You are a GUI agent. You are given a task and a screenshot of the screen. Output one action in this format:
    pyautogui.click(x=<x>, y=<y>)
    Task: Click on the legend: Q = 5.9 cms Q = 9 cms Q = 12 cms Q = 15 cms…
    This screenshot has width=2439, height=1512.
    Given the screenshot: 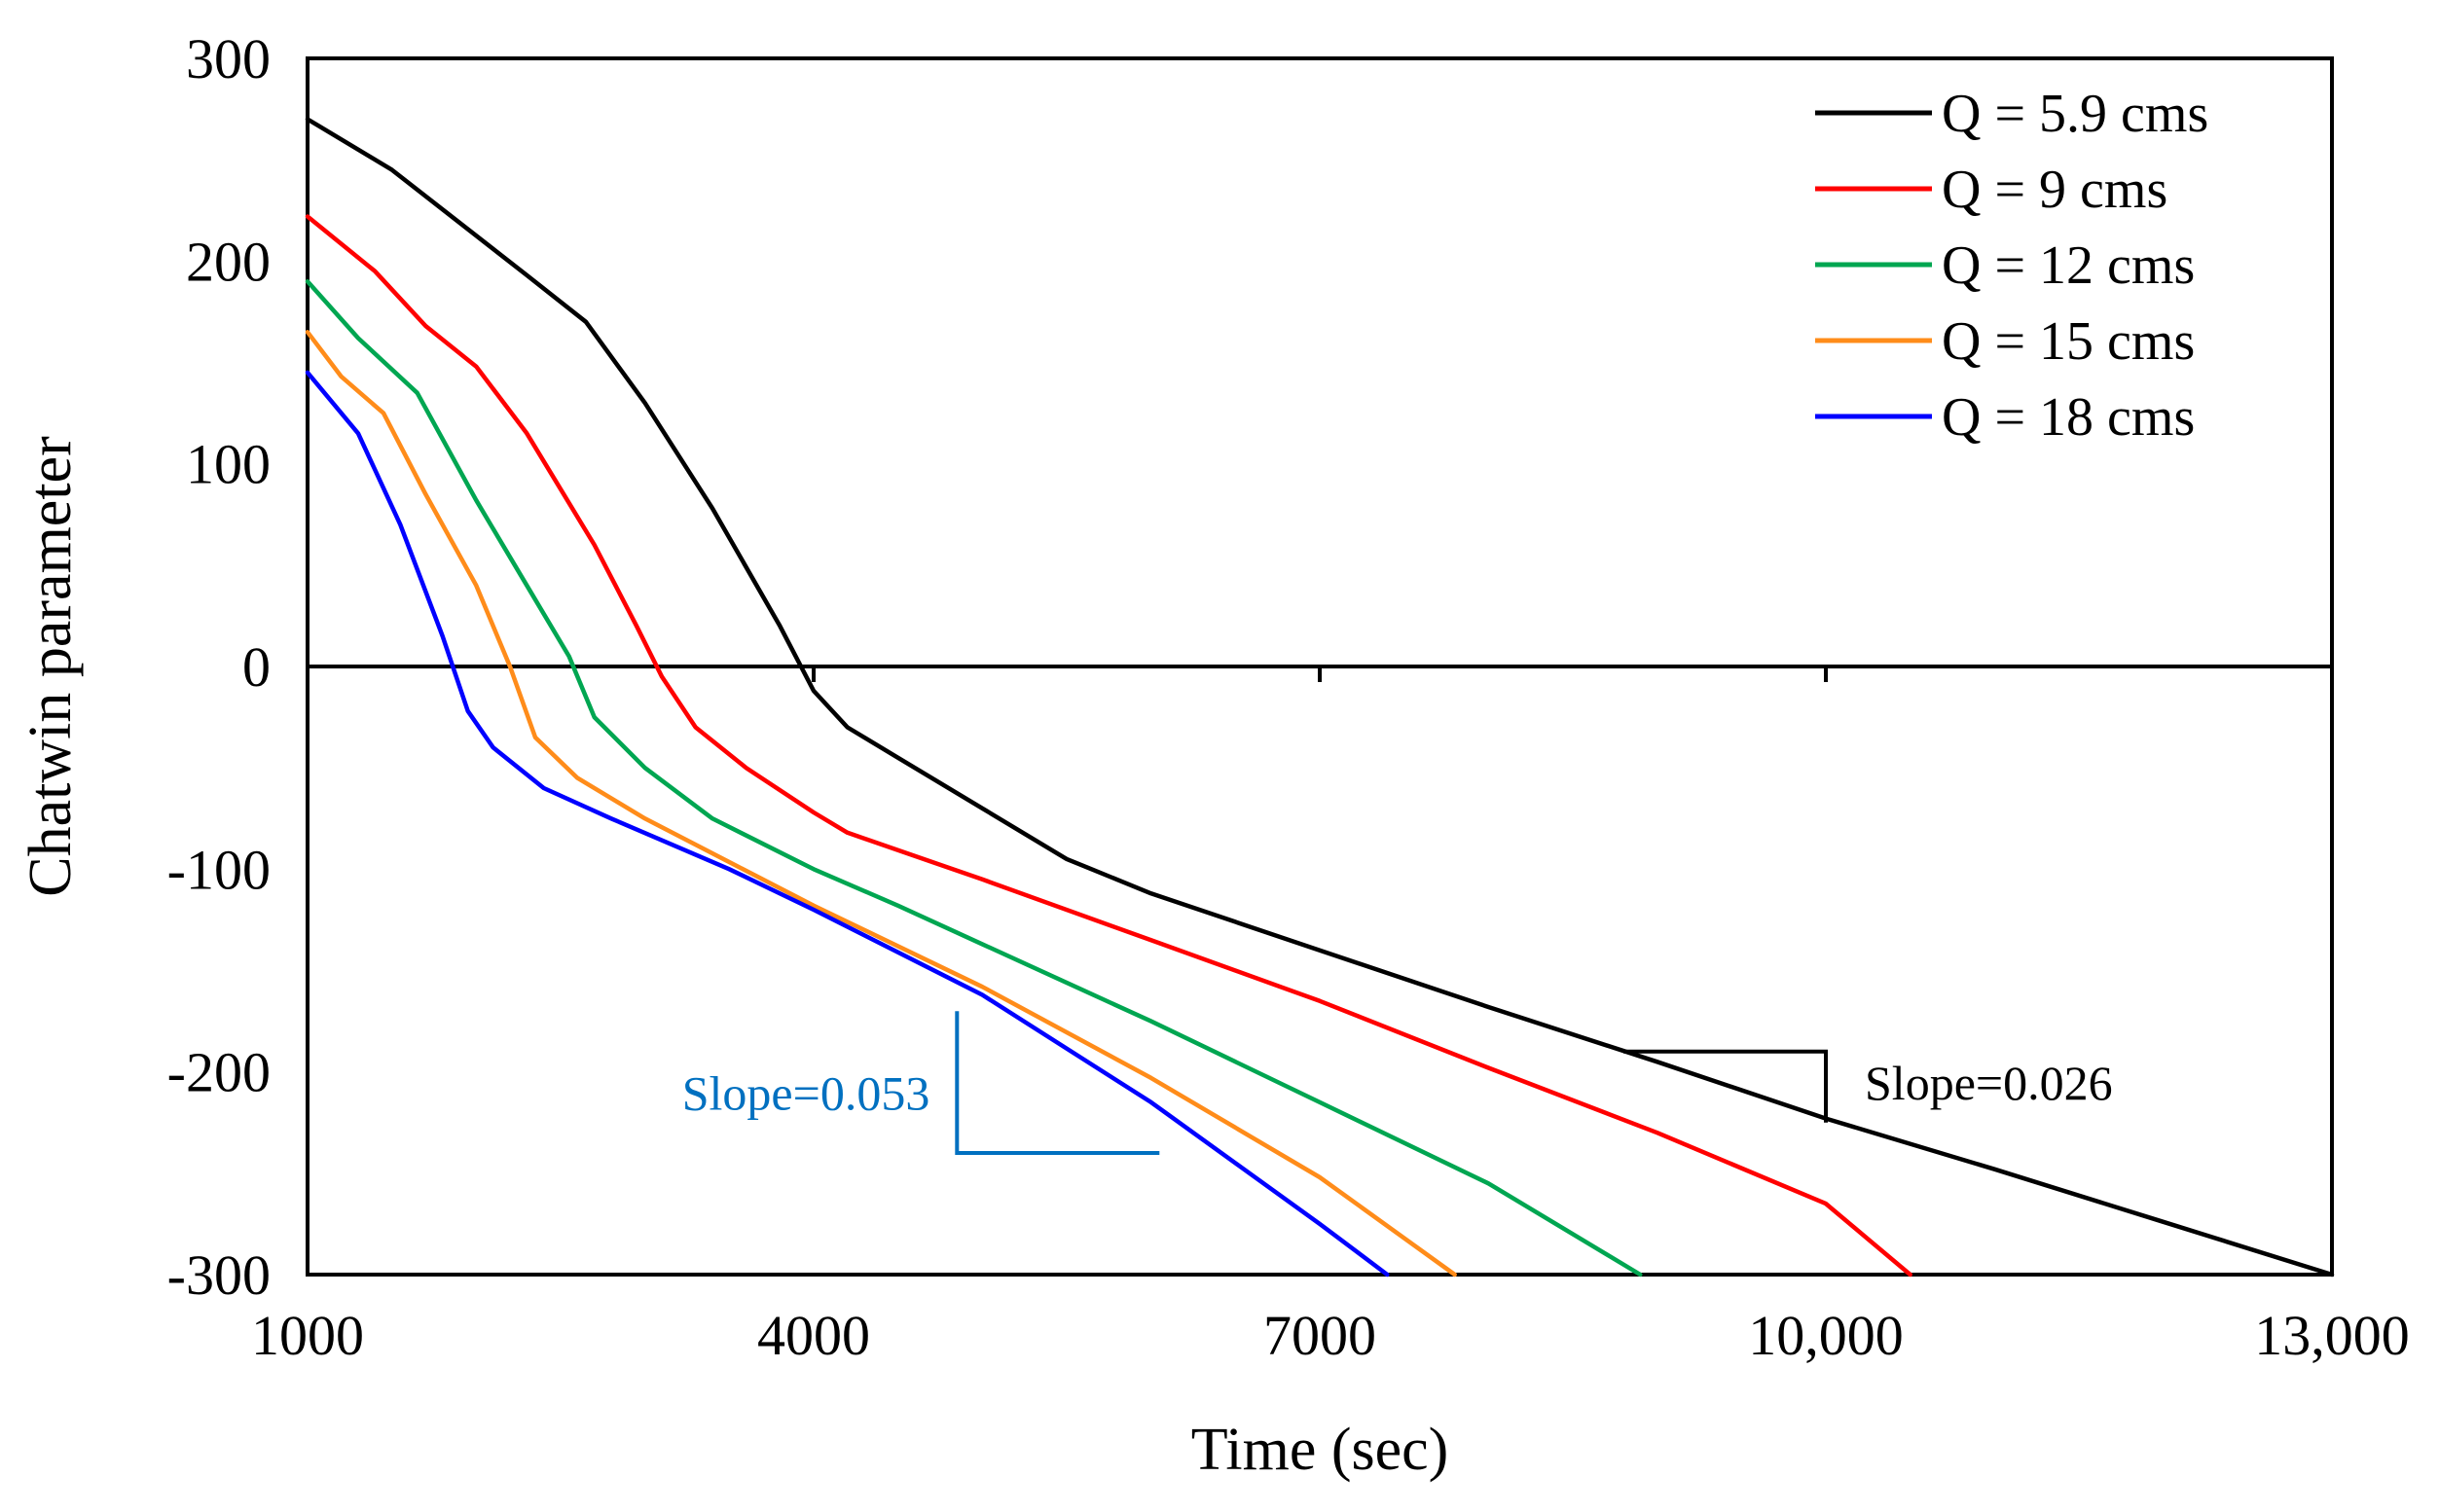 What is the action you would take?
    pyautogui.click(x=2011, y=266)
    